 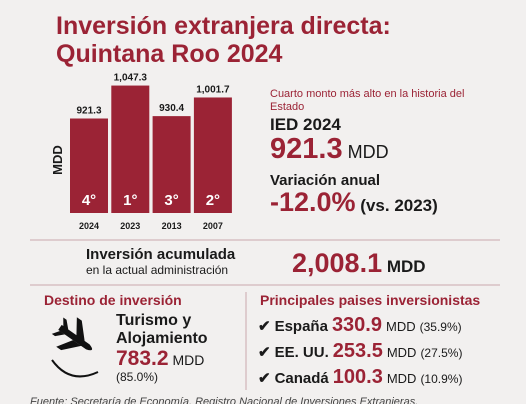 What do you see at coordinates (441, 353) in the screenshot?
I see `share: (27.5%)` at bounding box center [441, 353].